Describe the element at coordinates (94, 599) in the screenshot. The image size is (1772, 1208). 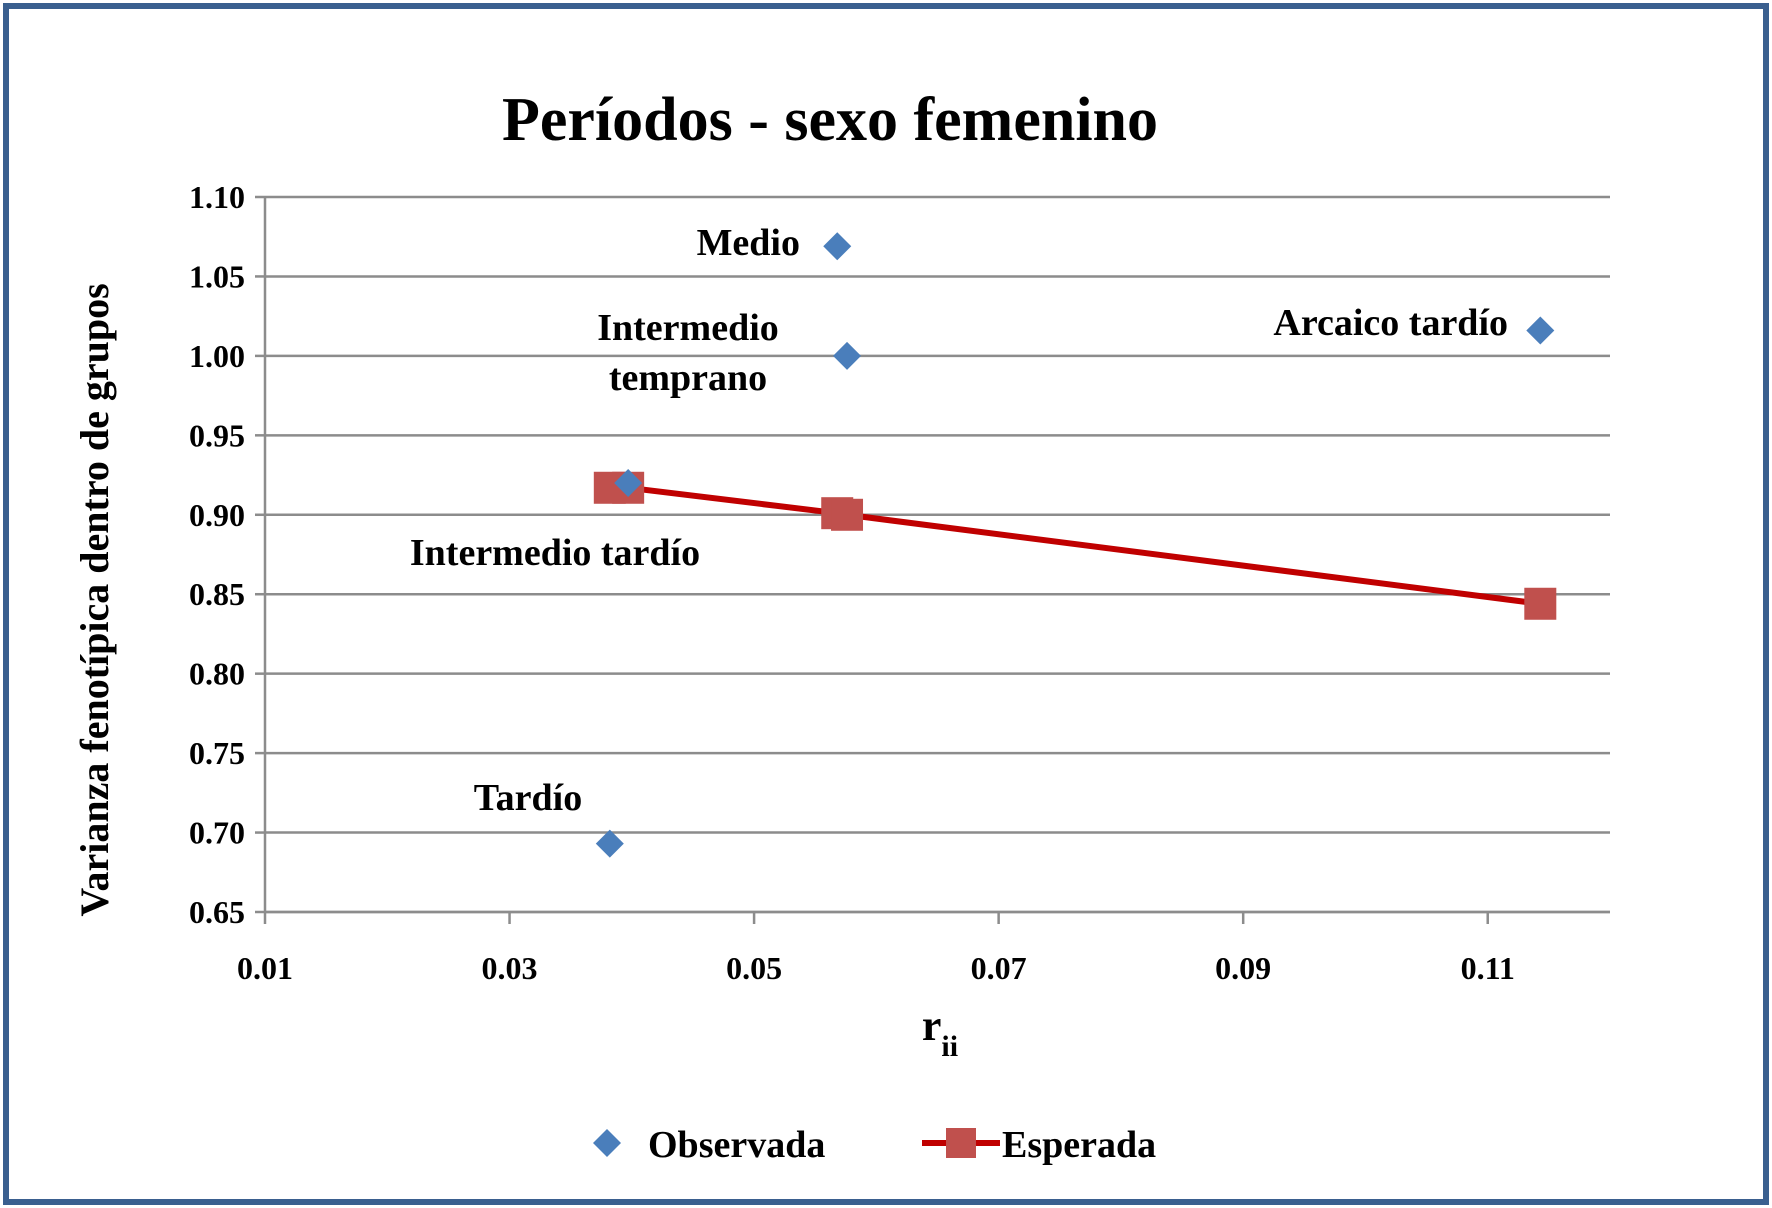
I see `y-axis-label: Varianza fenotípica dentro de grupos` at that location.